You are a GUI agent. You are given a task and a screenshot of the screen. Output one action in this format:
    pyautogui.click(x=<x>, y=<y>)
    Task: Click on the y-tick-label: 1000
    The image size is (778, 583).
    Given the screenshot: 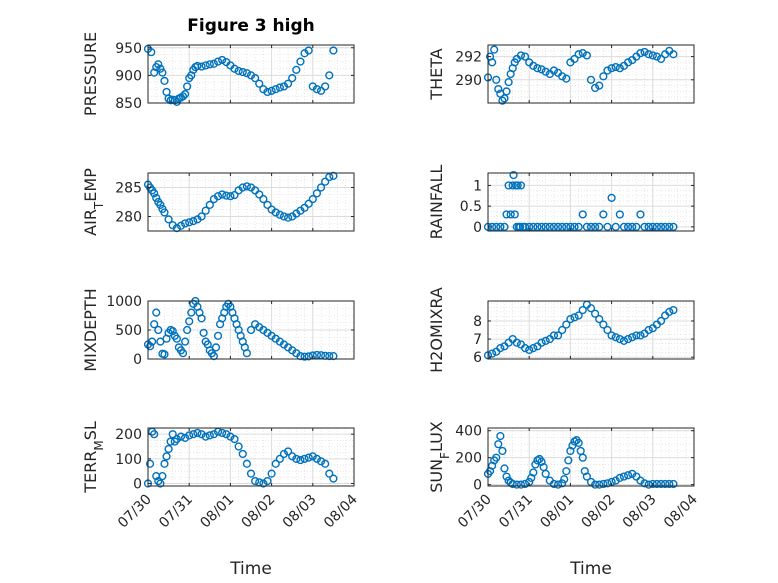 What is the action you would take?
    pyautogui.click(x=124, y=302)
    